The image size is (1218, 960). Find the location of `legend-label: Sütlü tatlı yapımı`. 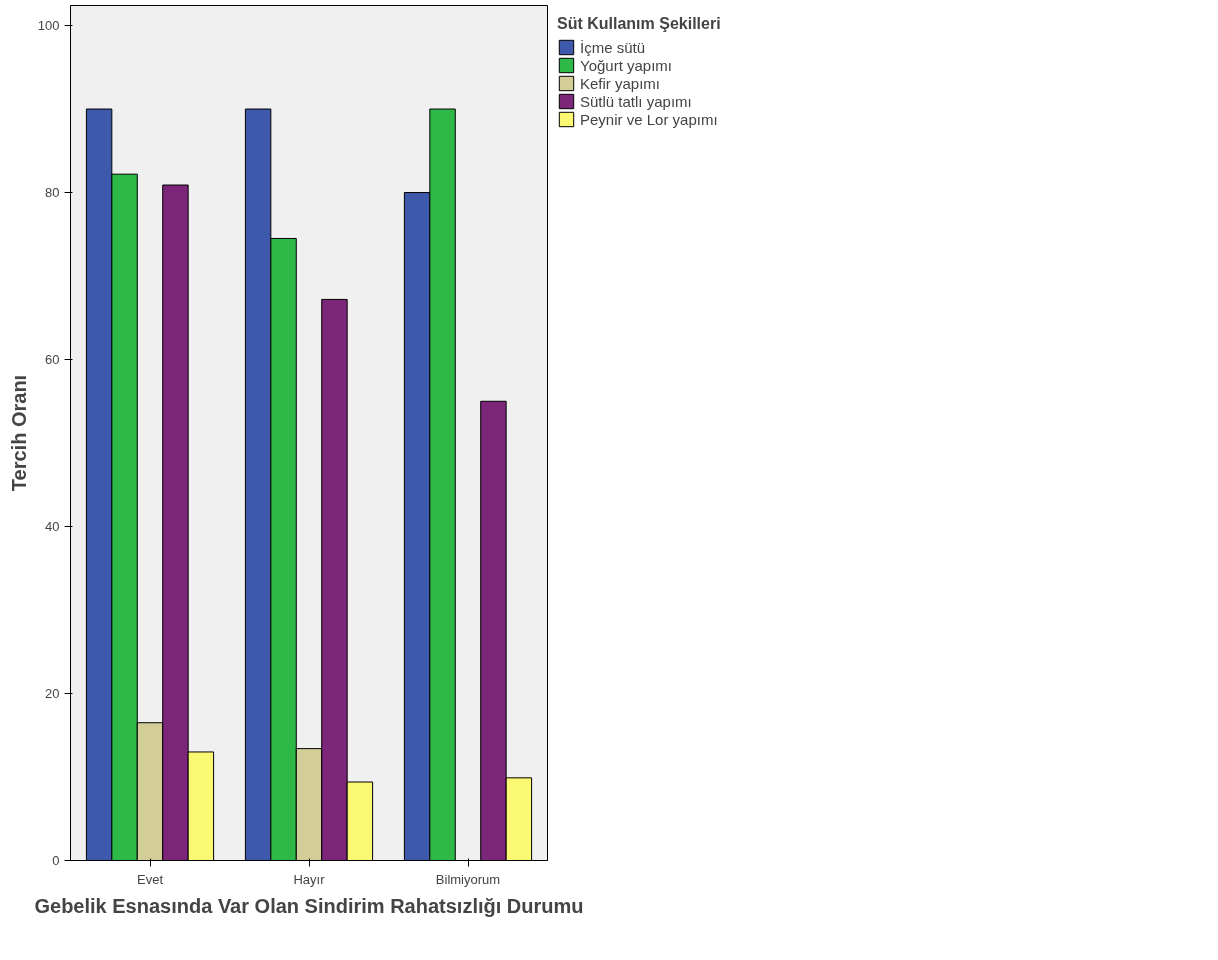

legend-label: Sütlü tatlı yapımı is located at coordinates (636, 101).